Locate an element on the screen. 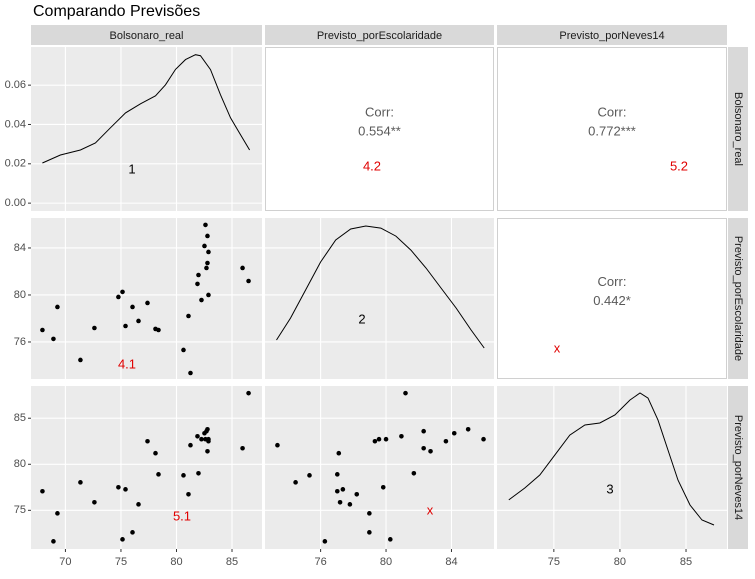 The image size is (755, 579). annotation: 5.1 is located at coordinates (182, 515).